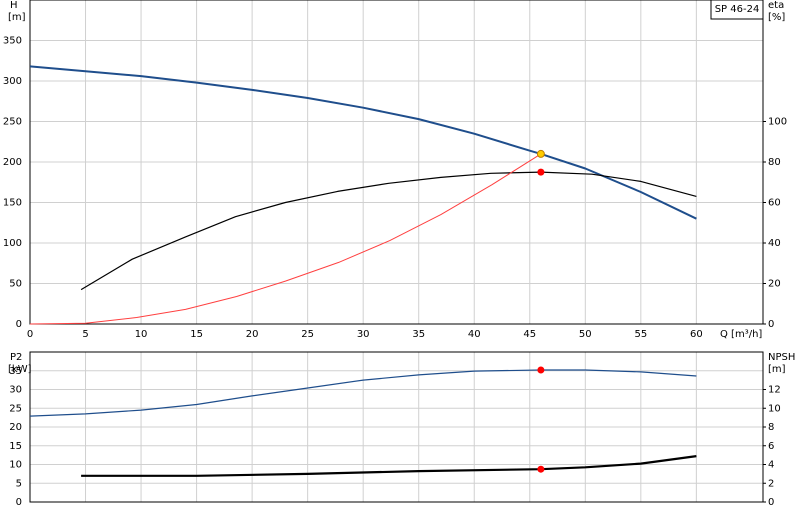 This screenshot has width=800, height=520. Describe the element at coordinates (741, 334) in the screenshot. I see `x-label: Q [m³/h]` at that location.